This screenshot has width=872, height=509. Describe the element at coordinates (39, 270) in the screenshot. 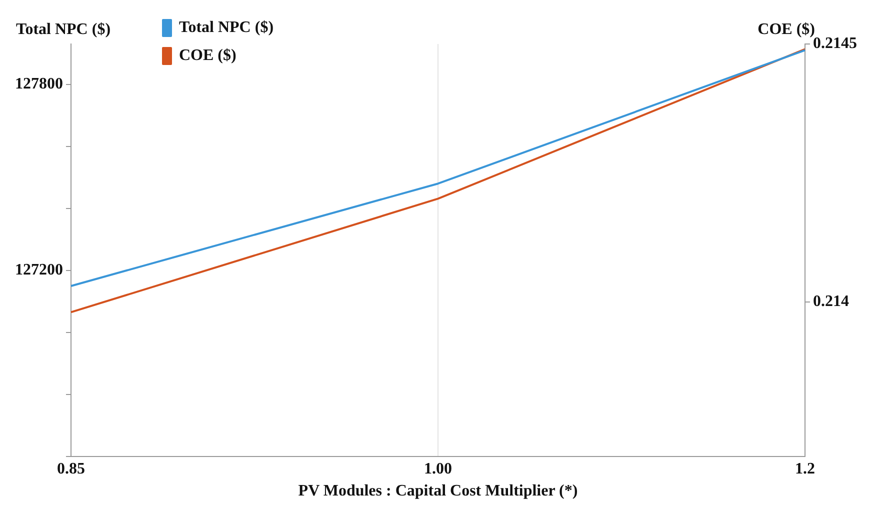

I see `y-tick-label: 127200` at that location.